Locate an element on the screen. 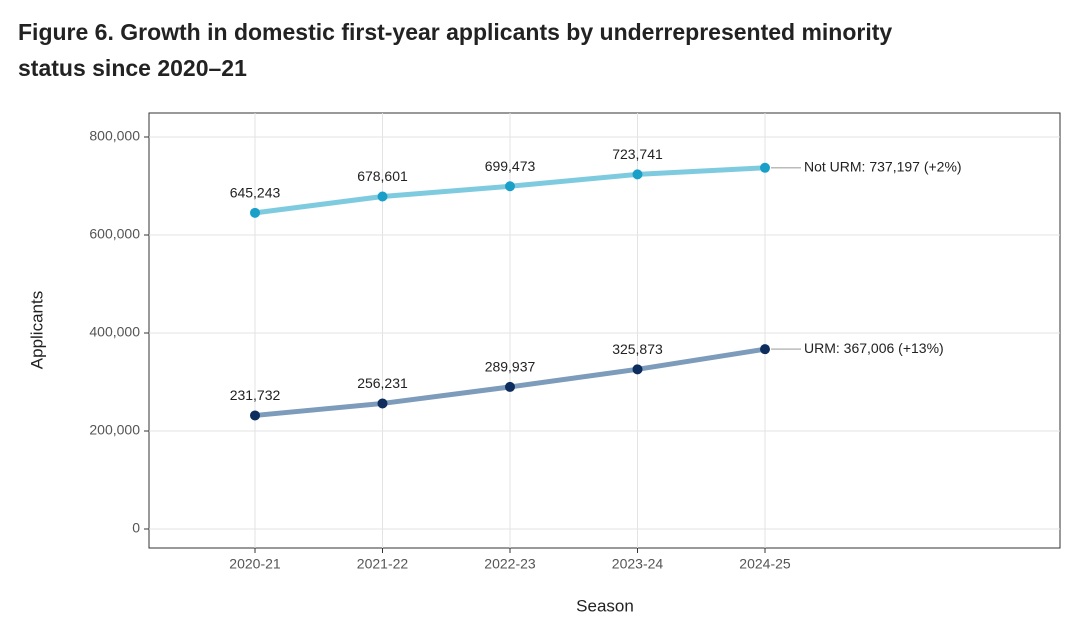 The height and width of the screenshot is (630, 1080). y-tick-label: 0 is located at coordinates (136, 528).